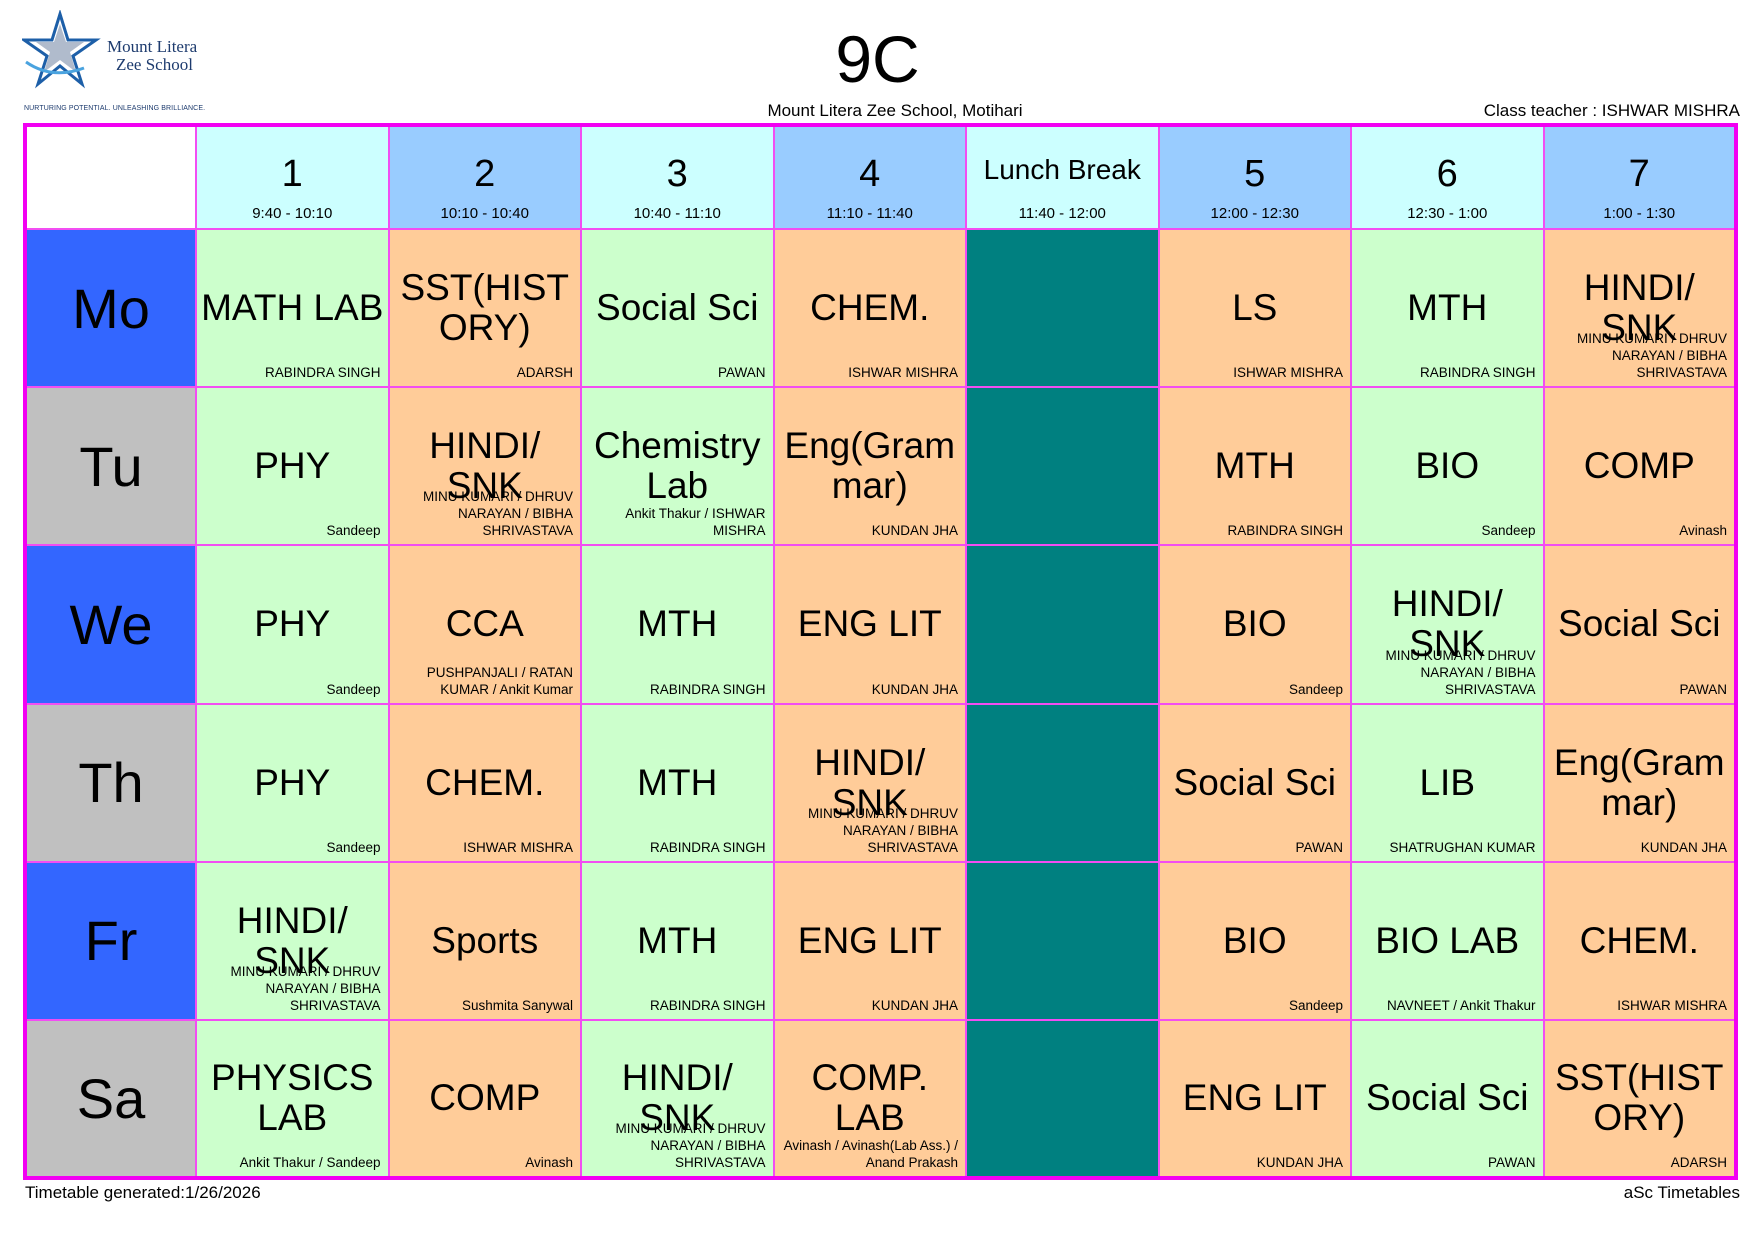 The height and width of the screenshot is (1241, 1755). I want to click on day-label: Mo, so click(110, 308).